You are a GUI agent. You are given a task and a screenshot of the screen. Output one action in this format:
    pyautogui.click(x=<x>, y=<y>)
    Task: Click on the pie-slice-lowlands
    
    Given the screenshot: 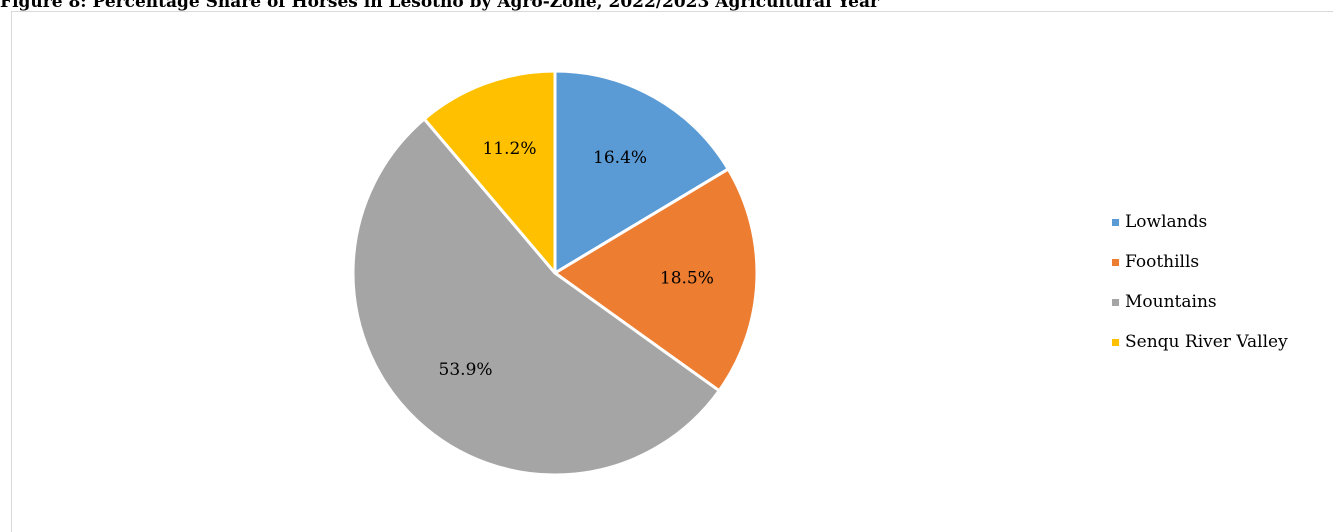 What is the action you would take?
    pyautogui.click(x=641, y=172)
    